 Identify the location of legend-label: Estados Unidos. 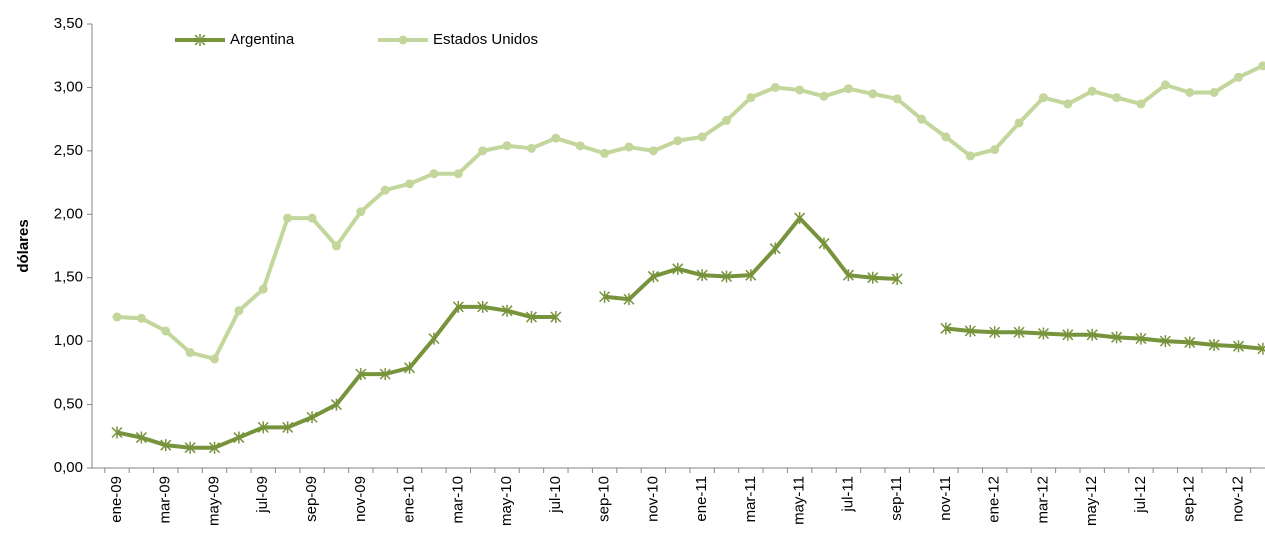
(485, 39).